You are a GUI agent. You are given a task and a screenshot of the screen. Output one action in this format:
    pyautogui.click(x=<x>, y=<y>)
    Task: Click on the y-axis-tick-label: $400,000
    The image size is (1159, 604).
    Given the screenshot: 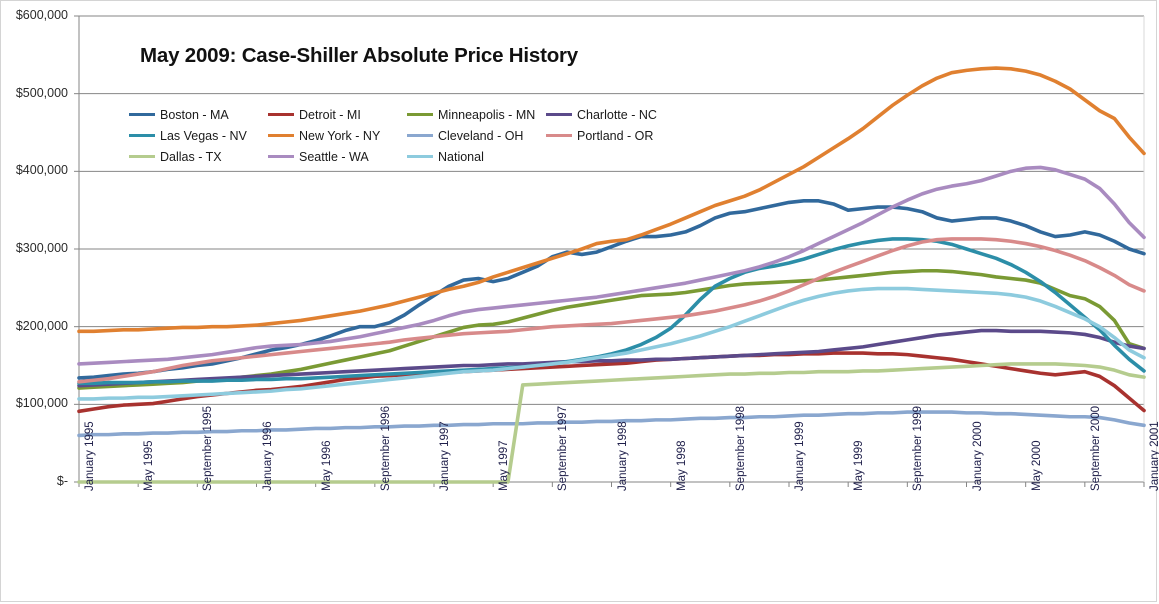 What is the action you would take?
    pyautogui.click(x=41, y=170)
    